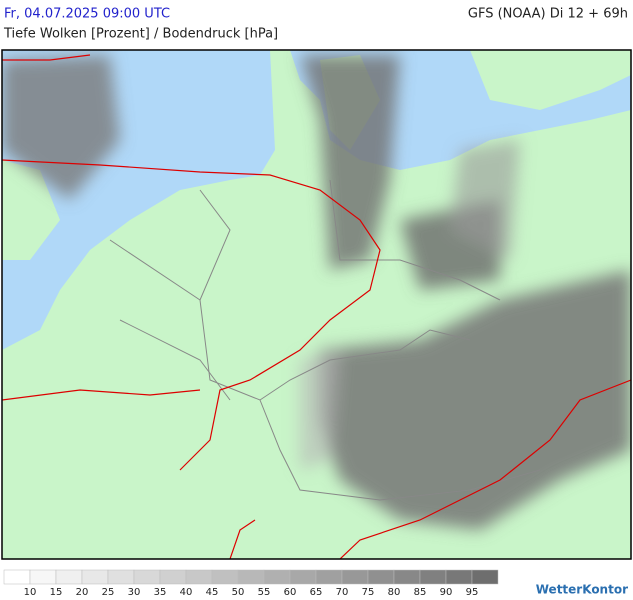 This screenshot has height=600, width=633. I want to click on legend-label: 75, so click(368, 592).